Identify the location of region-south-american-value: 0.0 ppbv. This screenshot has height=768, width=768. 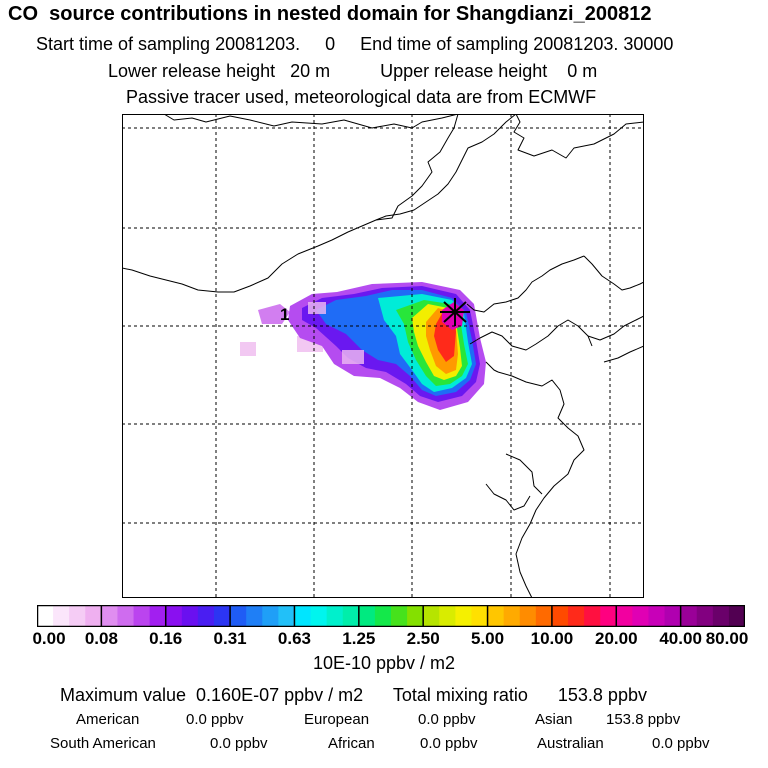
(239, 743).